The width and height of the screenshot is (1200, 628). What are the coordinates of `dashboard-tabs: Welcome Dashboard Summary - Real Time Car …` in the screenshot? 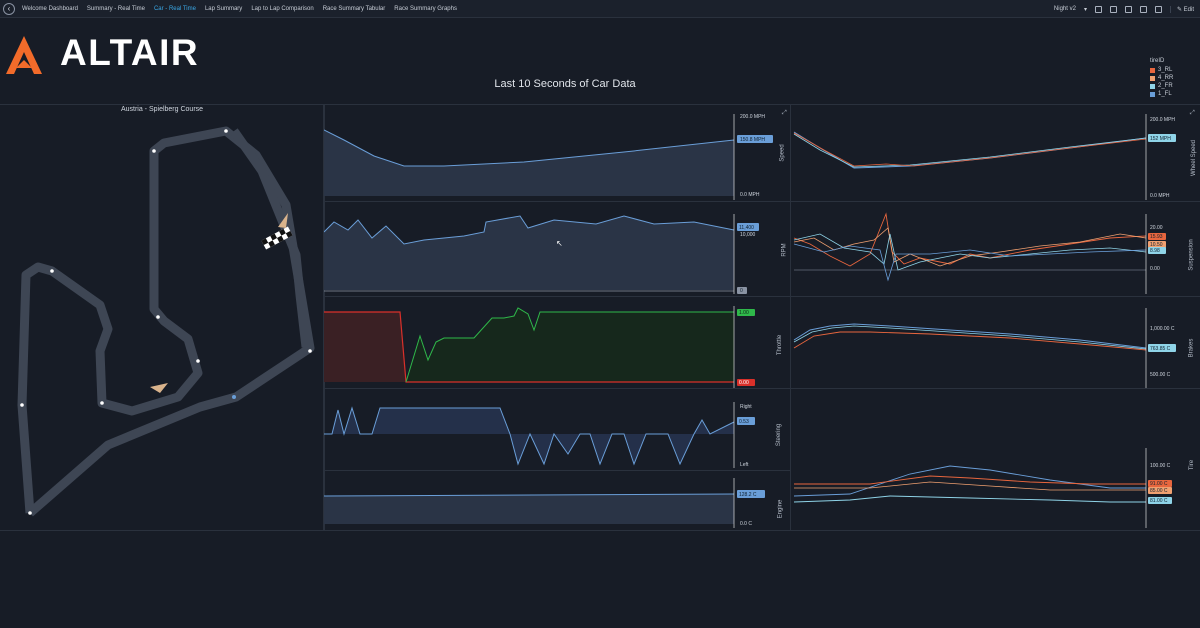 It's located at (239, 9).